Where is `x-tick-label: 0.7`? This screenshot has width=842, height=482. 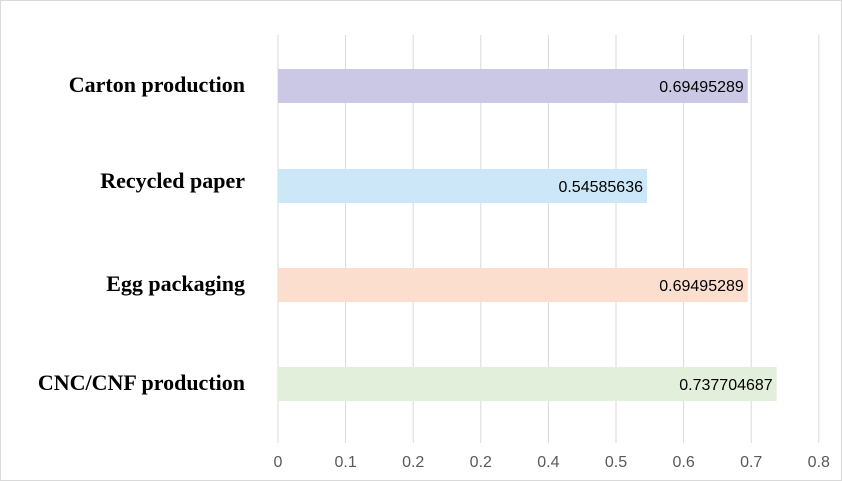
x-tick-label: 0.7 is located at coordinates (751, 462).